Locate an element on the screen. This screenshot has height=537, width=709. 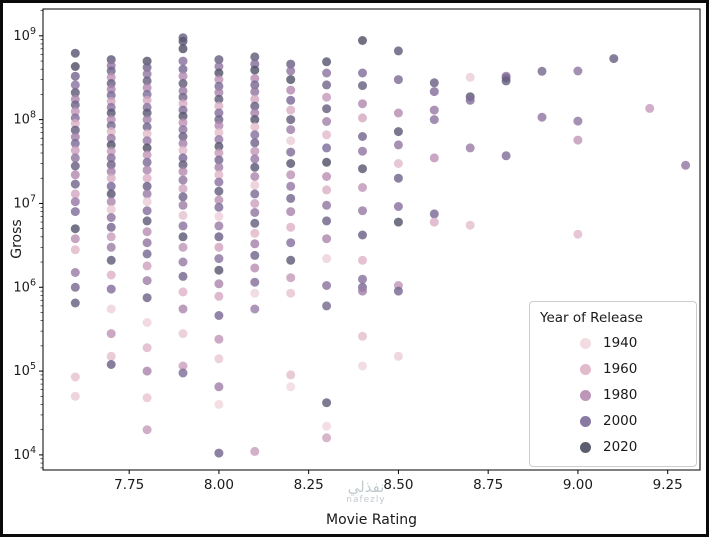
y-tick-label: 10⁹ is located at coordinates (24, 35).